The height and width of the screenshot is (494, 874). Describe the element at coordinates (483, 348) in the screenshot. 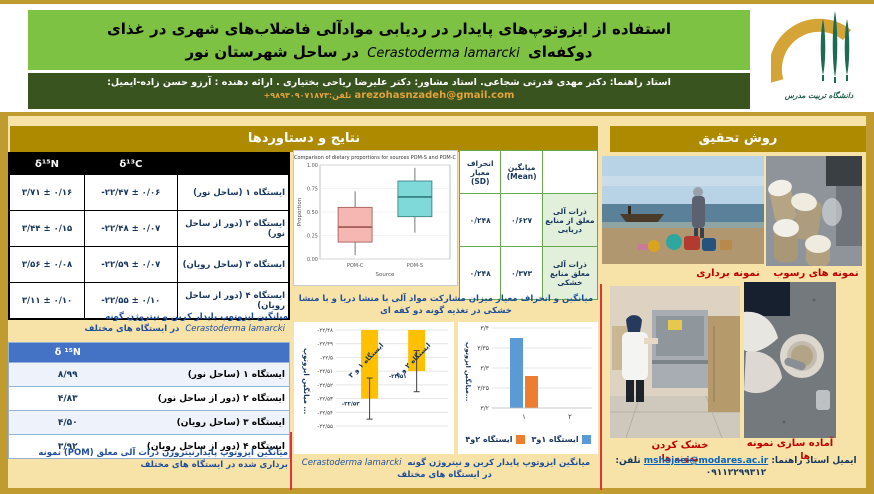

I see `svg-text: ۳/۳۵` at that location.